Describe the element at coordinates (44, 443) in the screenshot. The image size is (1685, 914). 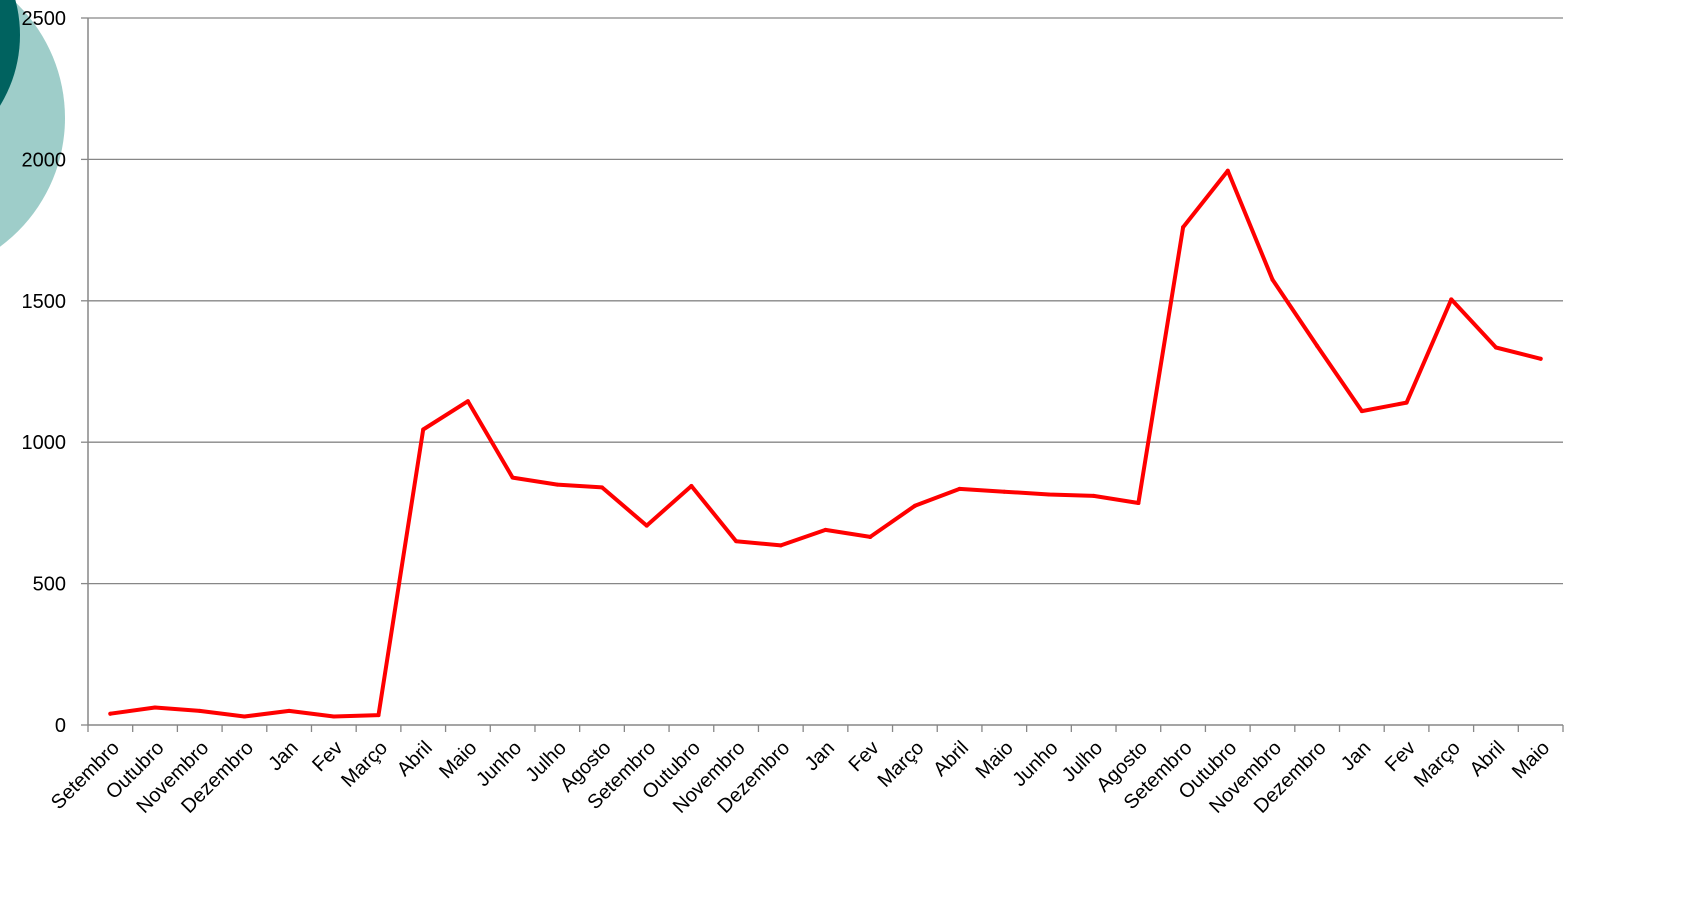
I see `y-tick-label: 1000` at that location.